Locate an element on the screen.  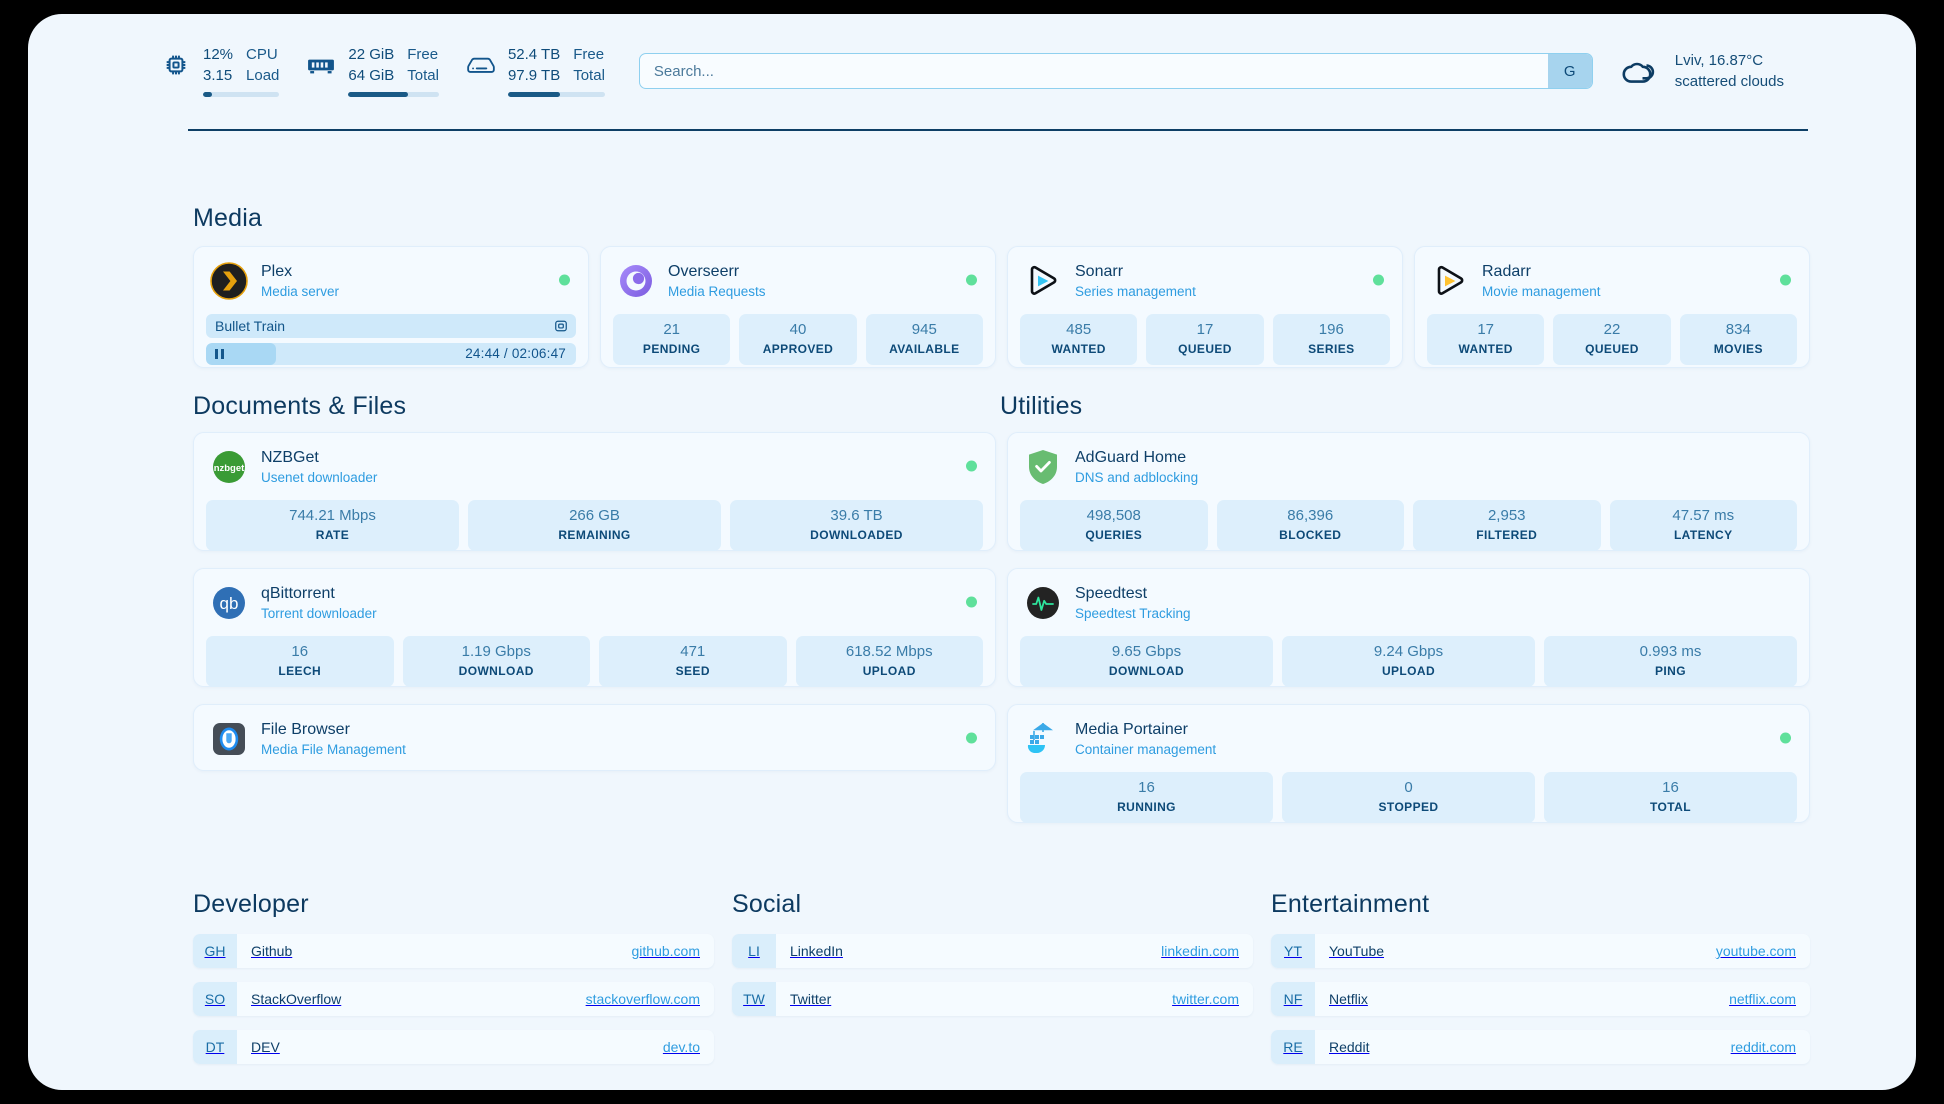
section-title-media: Media is located at coordinates (228, 218).